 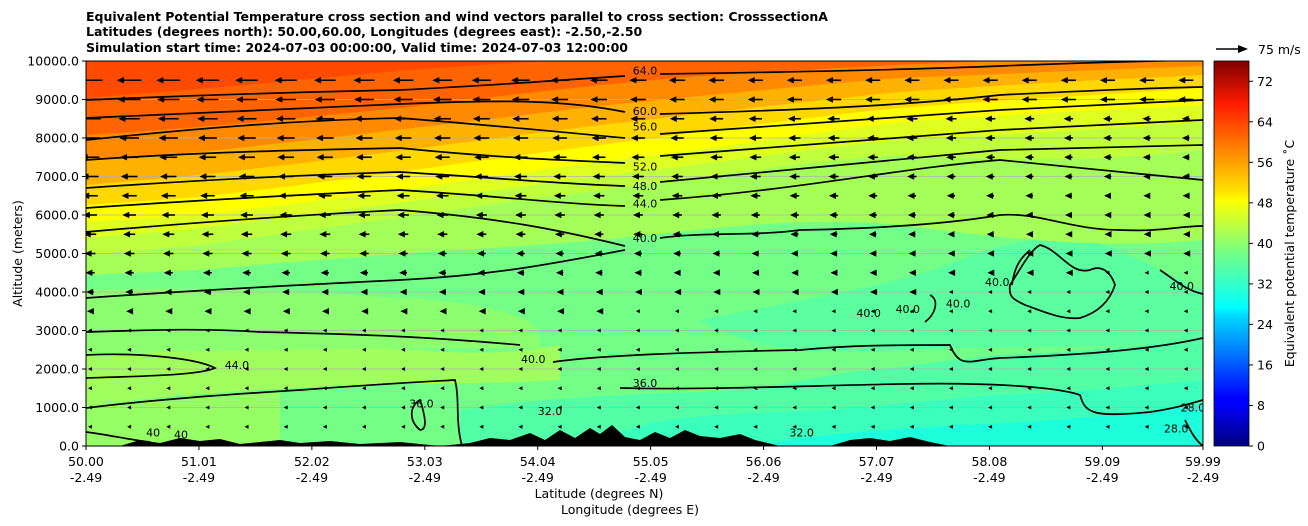 I want to click on x-tick-label-lat: 57.07, so click(x=877, y=461).